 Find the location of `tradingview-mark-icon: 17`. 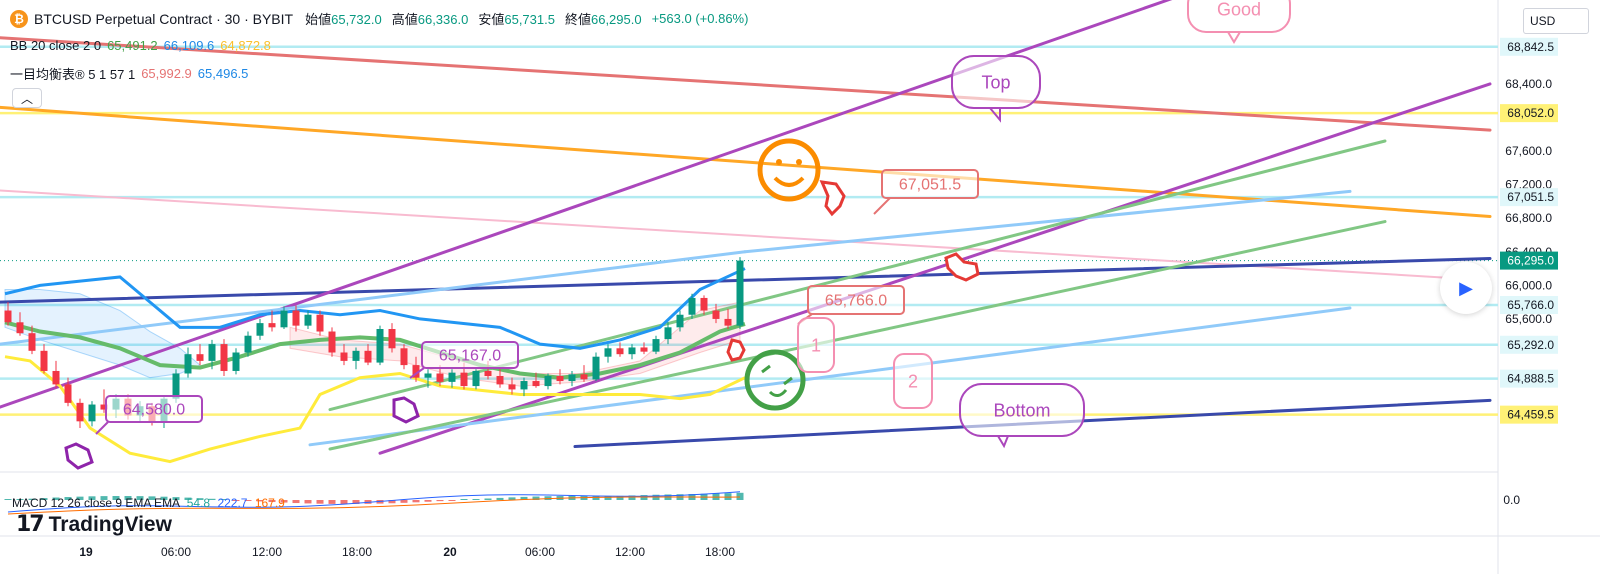

tradingview-mark-icon: 17 is located at coordinates (30, 524).